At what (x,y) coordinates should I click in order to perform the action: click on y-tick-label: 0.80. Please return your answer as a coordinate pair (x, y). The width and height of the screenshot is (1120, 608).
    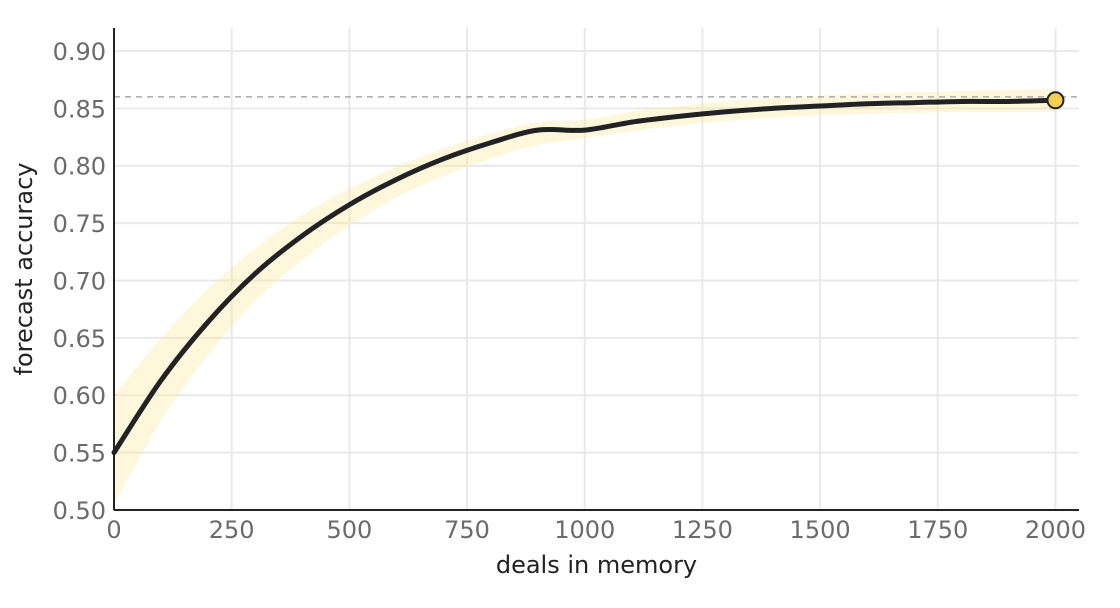
    Looking at the image, I should click on (79, 167).